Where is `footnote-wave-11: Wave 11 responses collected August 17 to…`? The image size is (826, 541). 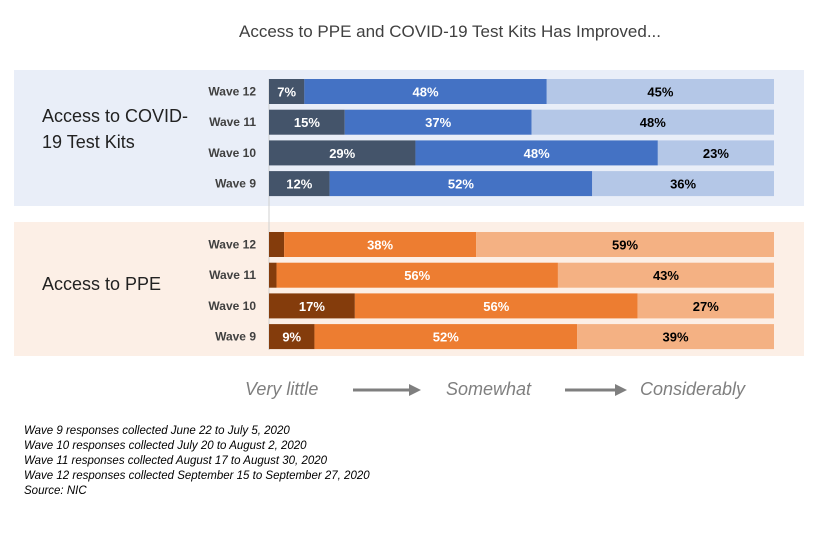 footnote-wave-11: Wave 11 responses collected August 17 to… is located at coordinates (176, 461).